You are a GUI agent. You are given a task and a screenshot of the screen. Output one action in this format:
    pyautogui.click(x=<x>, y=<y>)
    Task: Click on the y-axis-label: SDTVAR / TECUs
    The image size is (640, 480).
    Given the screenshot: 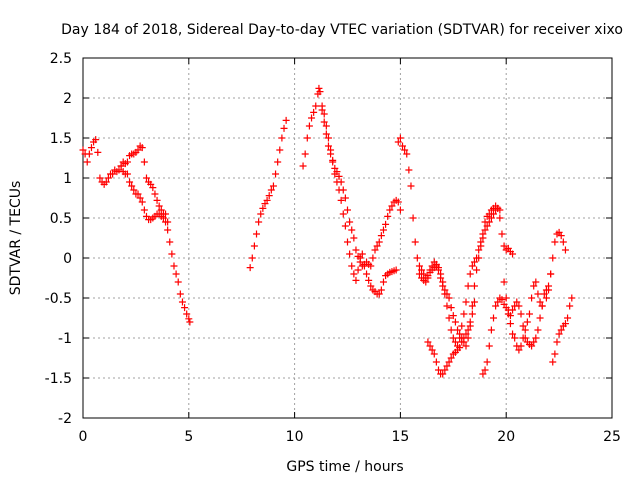 What is the action you would take?
    pyautogui.click(x=16, y=238)
    